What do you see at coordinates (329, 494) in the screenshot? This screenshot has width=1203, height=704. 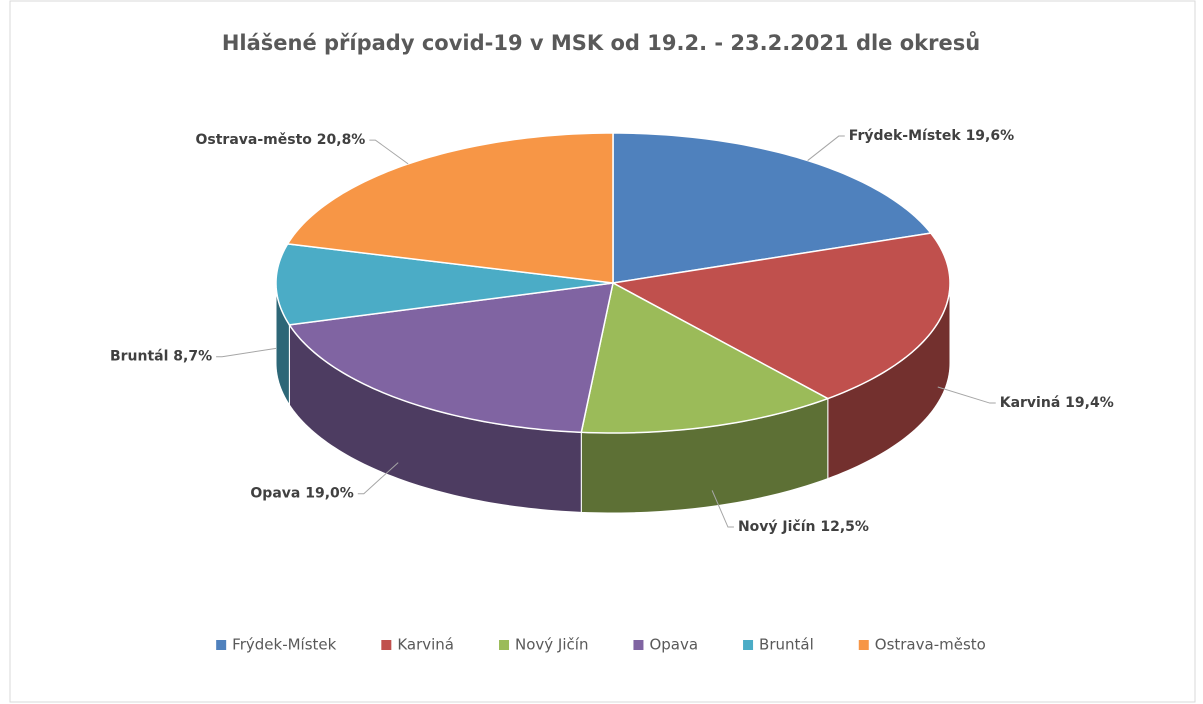 I see `data-label-value: 19,0%` at bounding box center [329, 494].